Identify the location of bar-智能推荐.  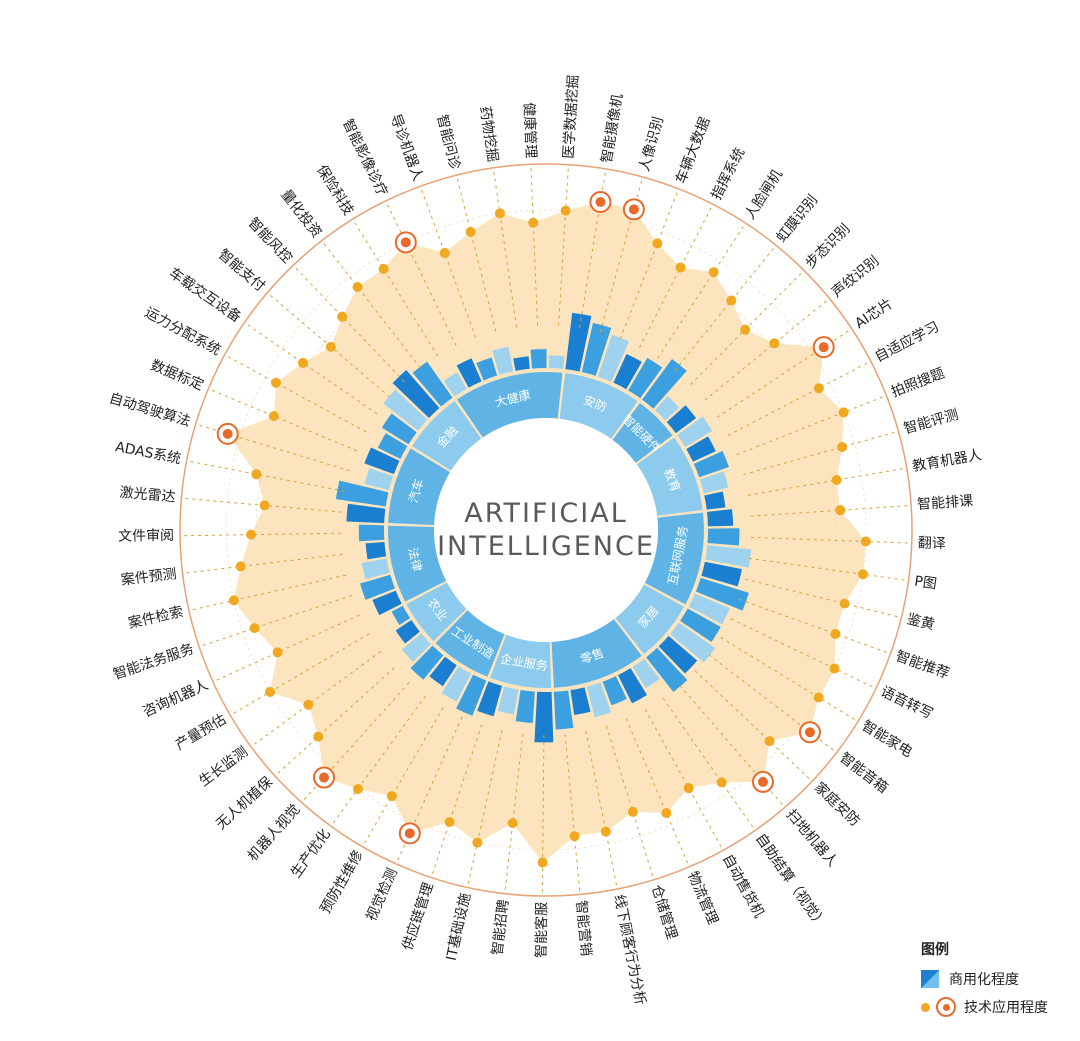
(722, 594).